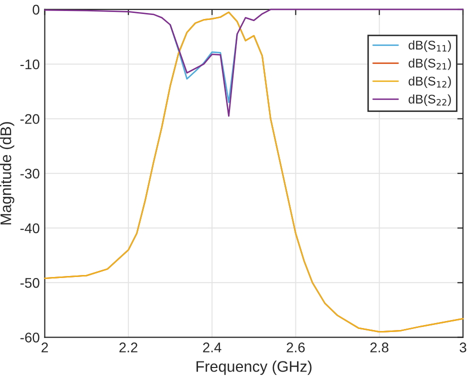  Describe the element at coordinates (36, 9) in the screenshot. I see `y-tick-label: 0` at that location.